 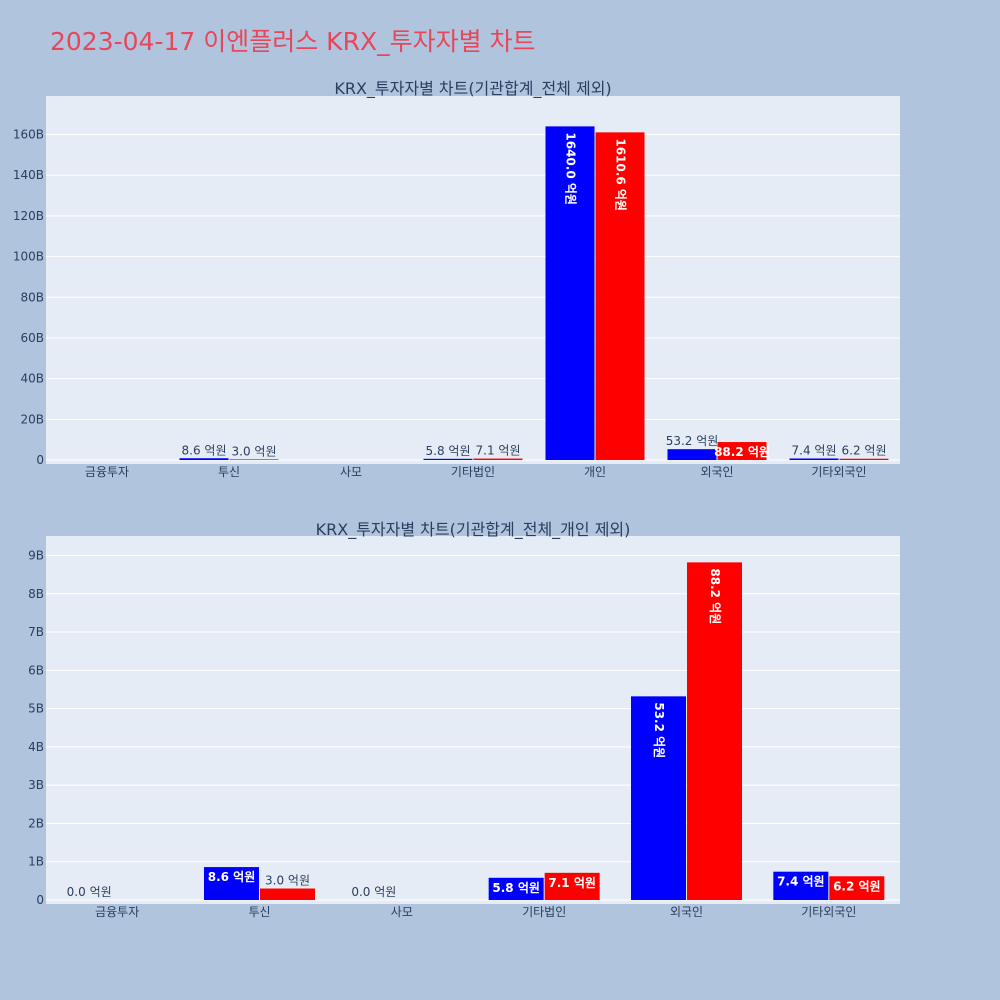 What do you see at coordinates (36, 862) in the screenshot?
I see `y-tick-label: 1B` at bounding box center [36, 862].